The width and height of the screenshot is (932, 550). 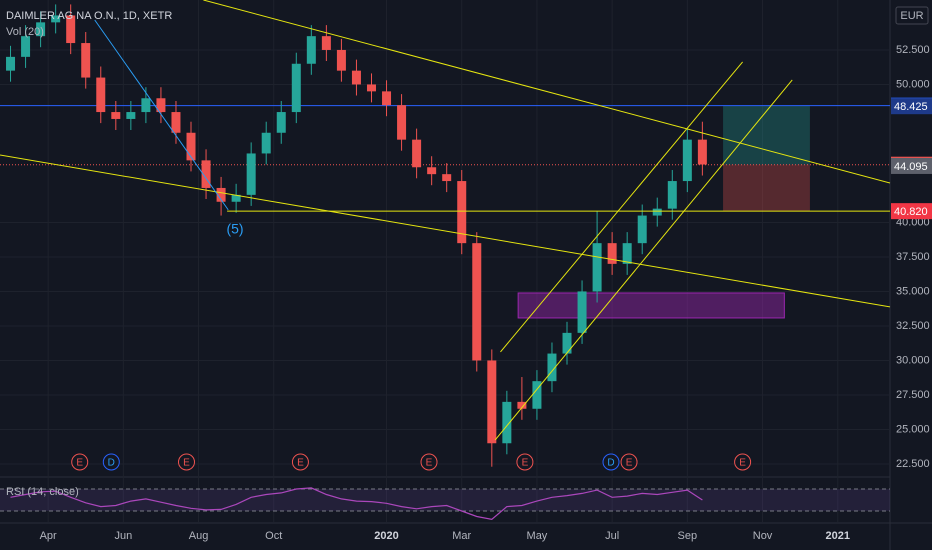 What do you see at coordinates (386, 536) in the screenshot?
I see `x-tick-label: 2020` at bounding box center [386, 536].